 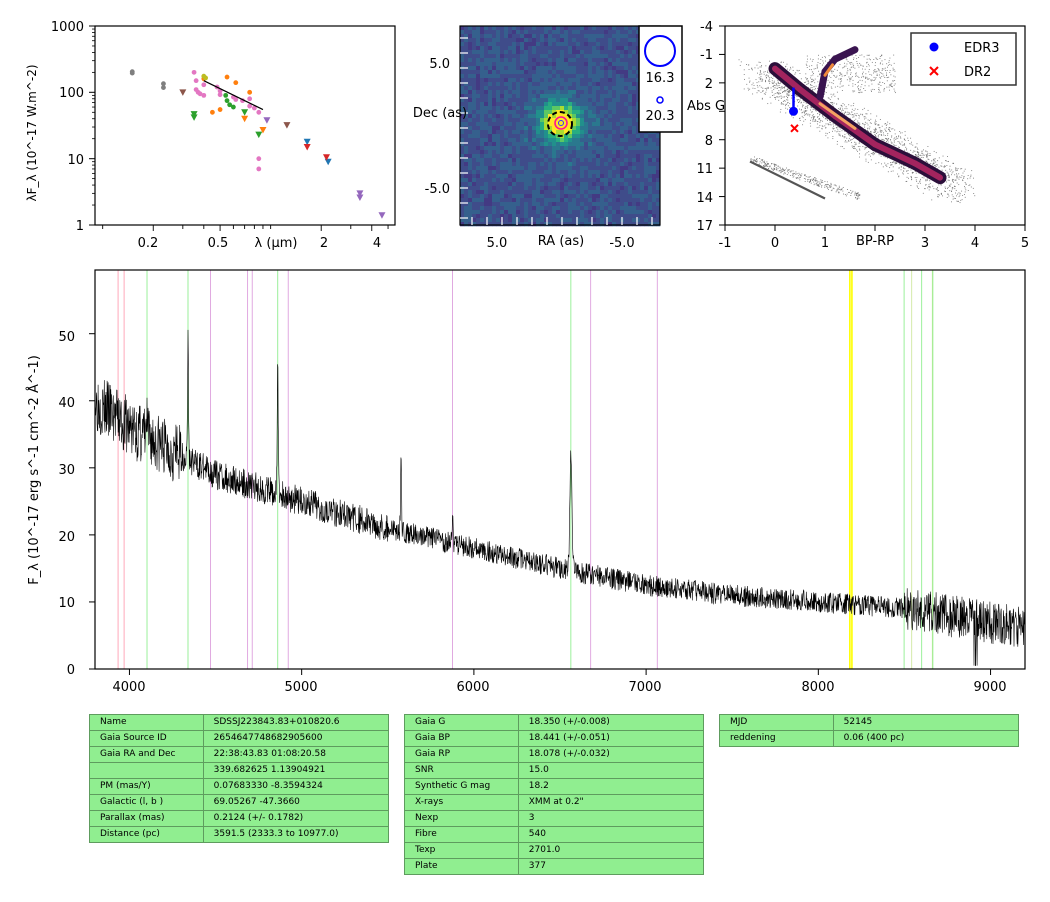 What do you see at coordinates (660, 100) in the screenshot?
I see `legend-circle-small` at bounding box center [660, 100].